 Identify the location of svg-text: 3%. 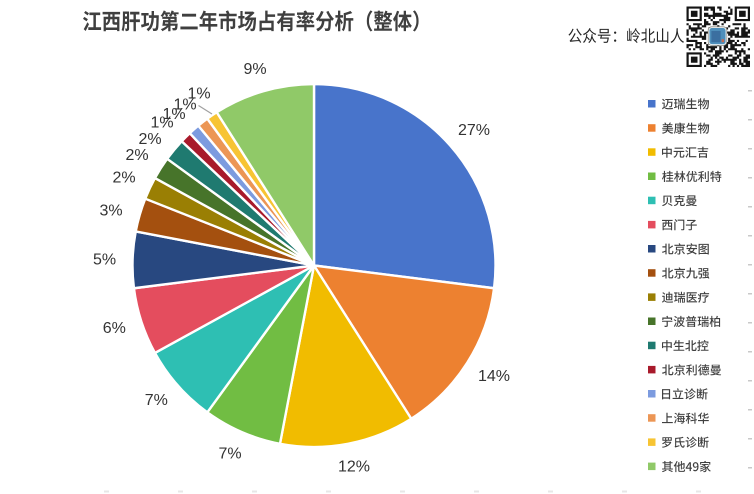
(110, 210).